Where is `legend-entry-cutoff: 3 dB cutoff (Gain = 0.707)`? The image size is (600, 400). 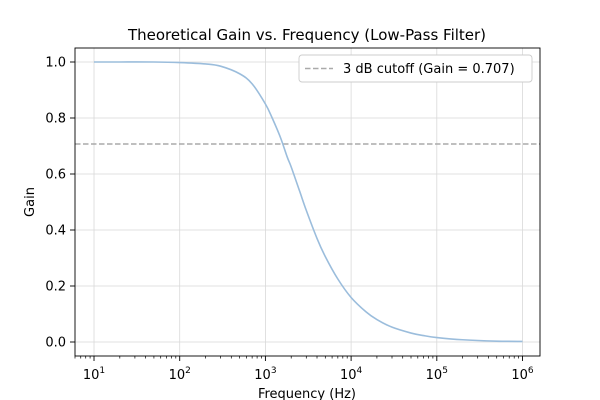 legend-entry-cutoff: 3 dB cutoff (Gain = 0.707) is located at coordinates (429, 69).